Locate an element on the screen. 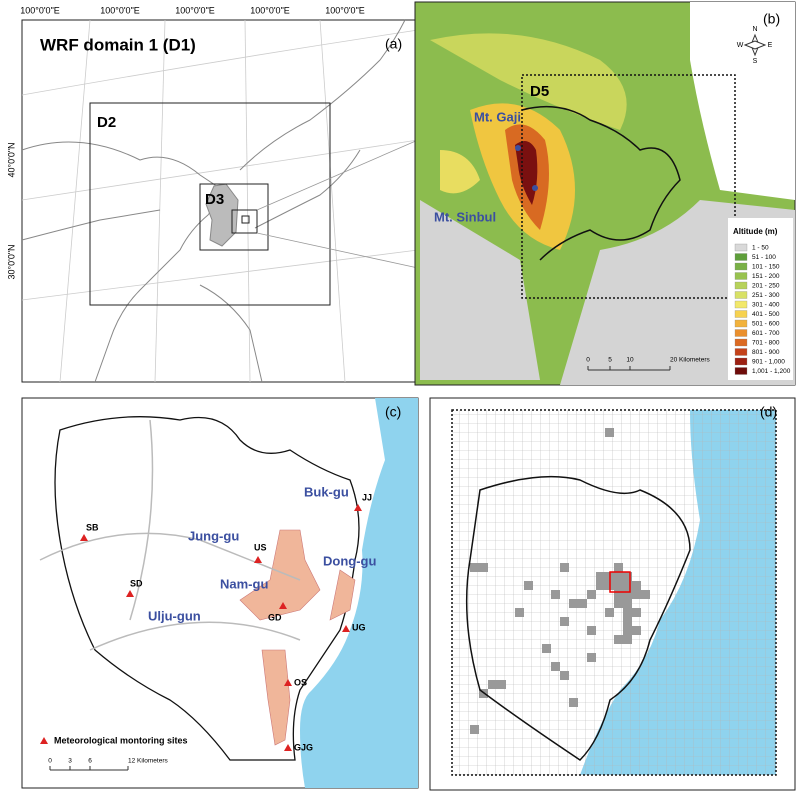 This screenshot has width=800, height=794. peak-label: Mt. Sinbul is located at coordinates (465, 216).